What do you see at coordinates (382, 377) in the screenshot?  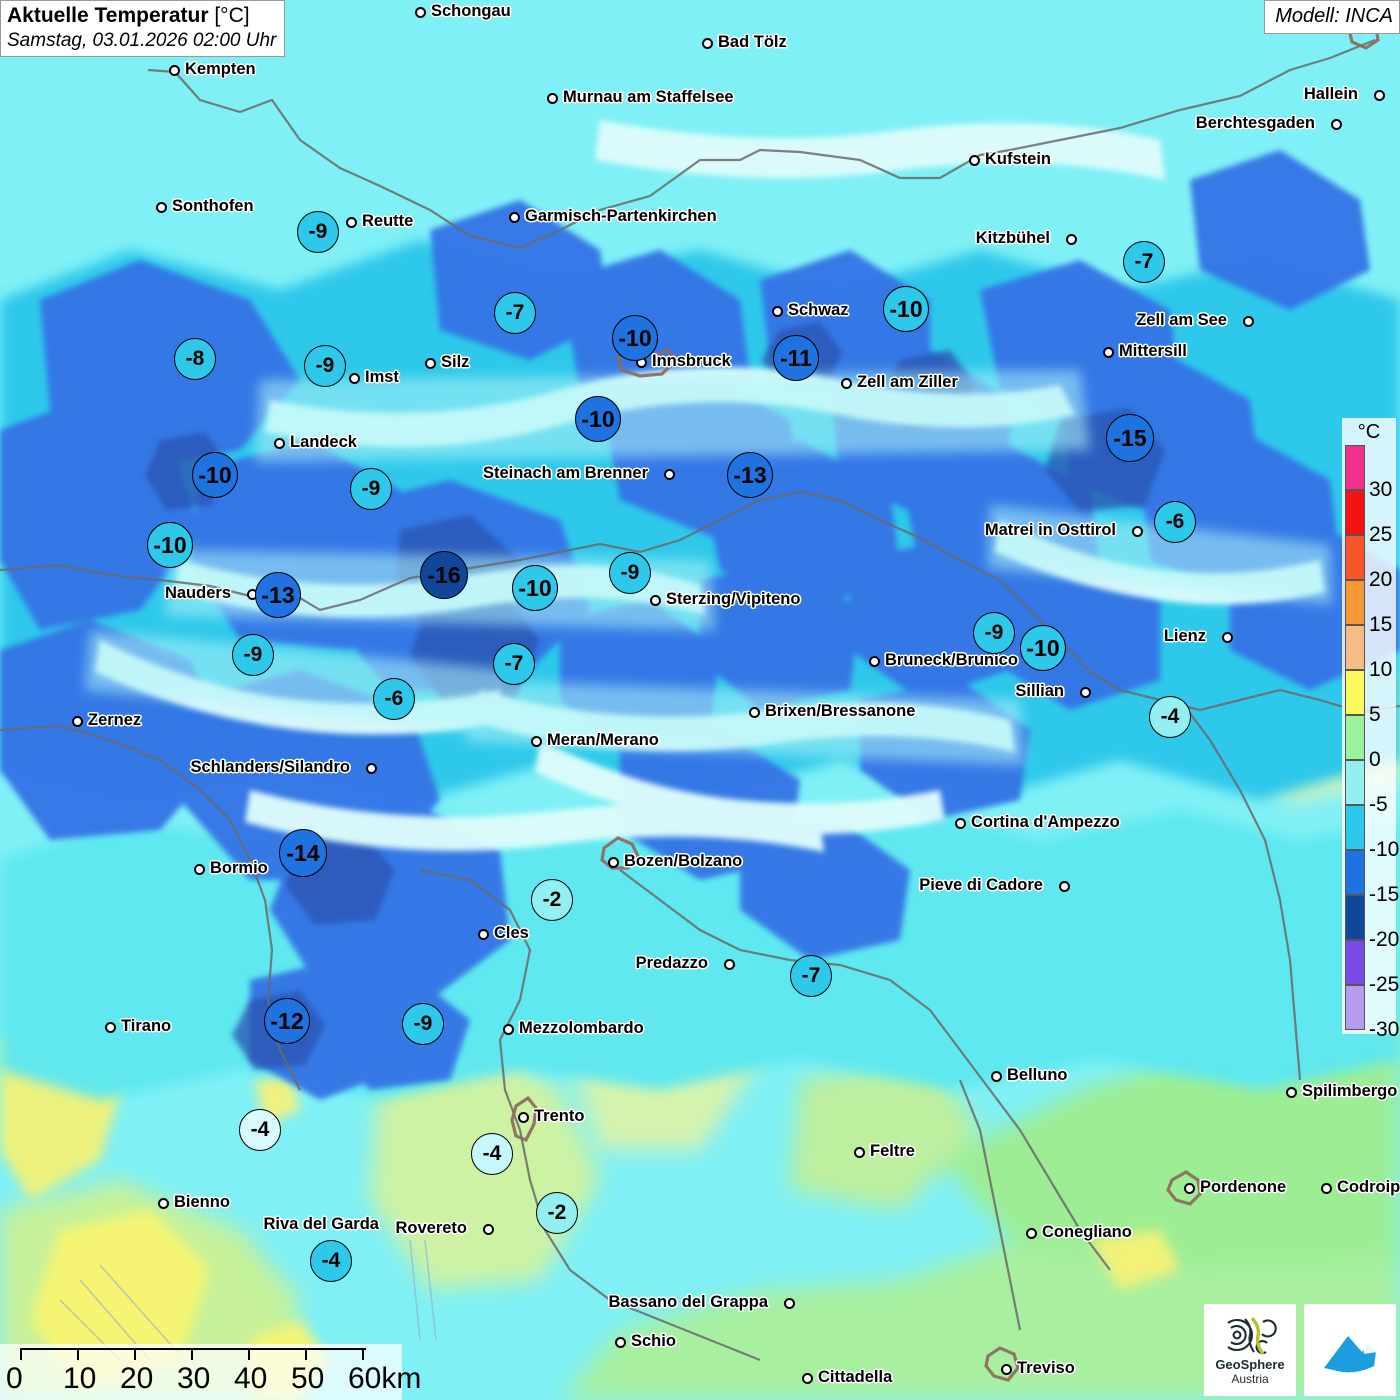 I see `city-label: Imst` at bounding box center [382, 377].